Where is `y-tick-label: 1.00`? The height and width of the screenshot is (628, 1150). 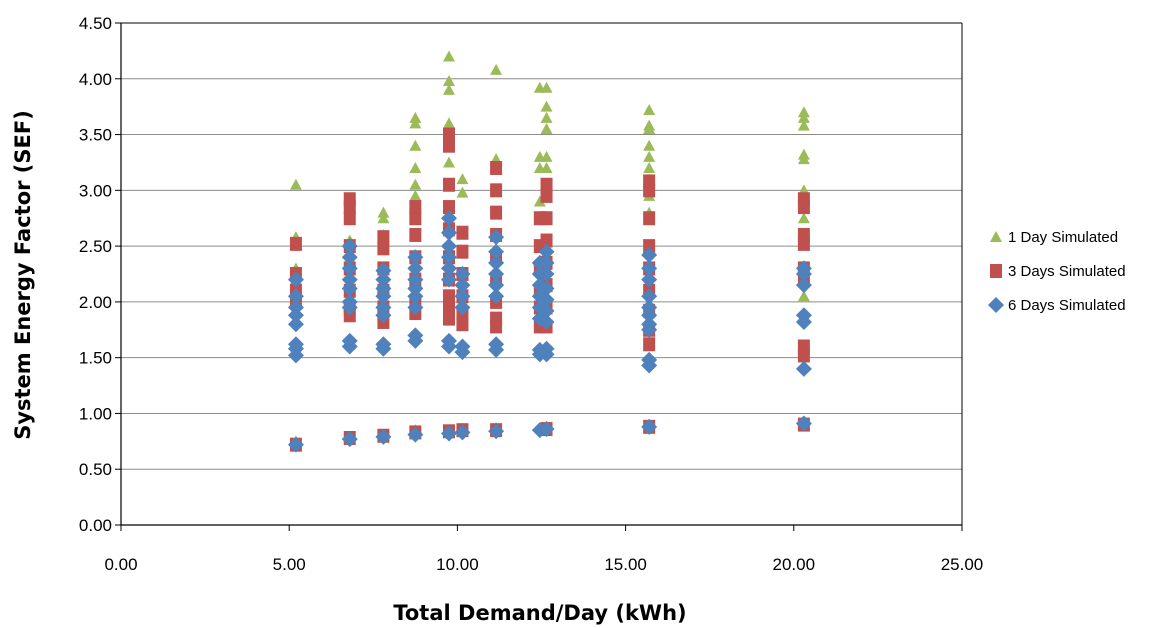 y-tick-label: 1.00 is located at coordinates (95, 413).